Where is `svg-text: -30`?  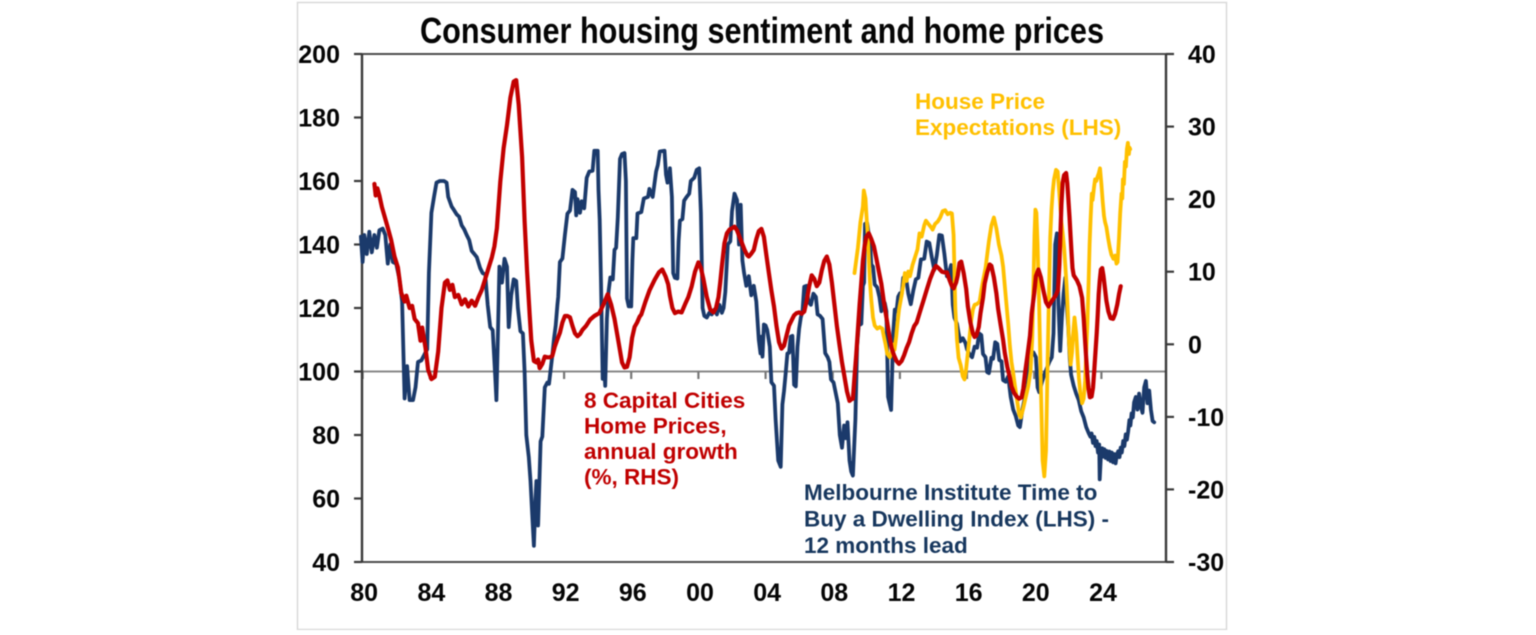 svg-text: -30 is located at coordinates (1206, 563).